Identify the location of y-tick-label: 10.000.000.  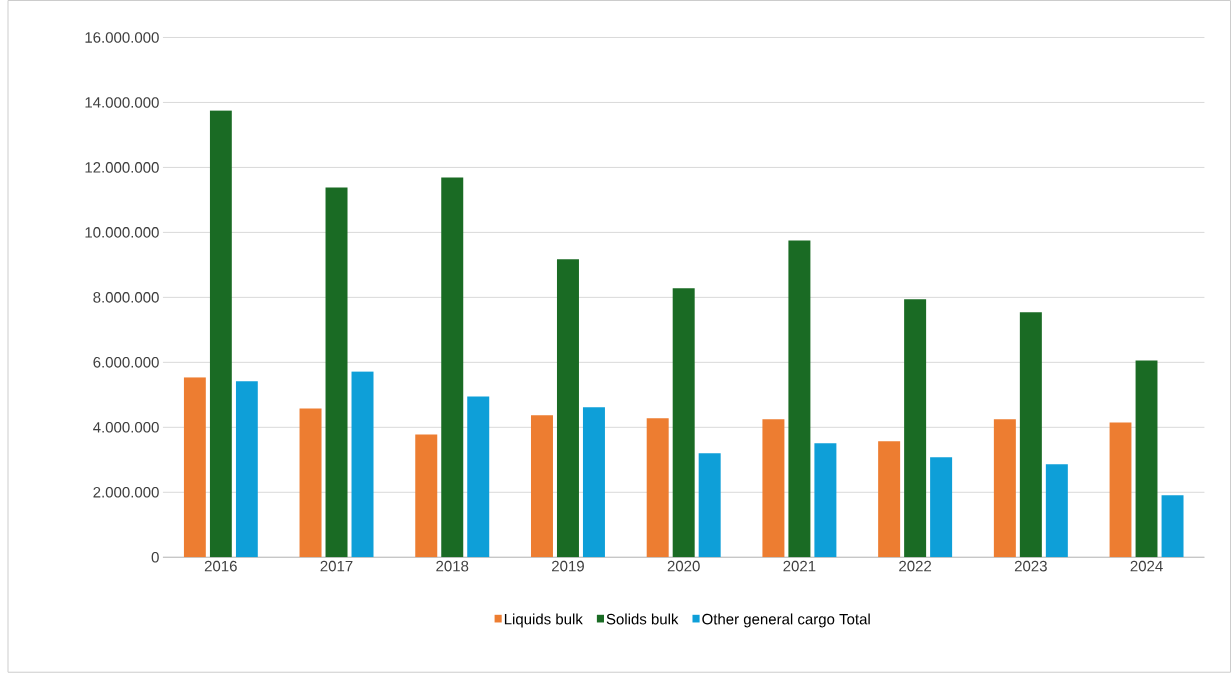
(122, 232).